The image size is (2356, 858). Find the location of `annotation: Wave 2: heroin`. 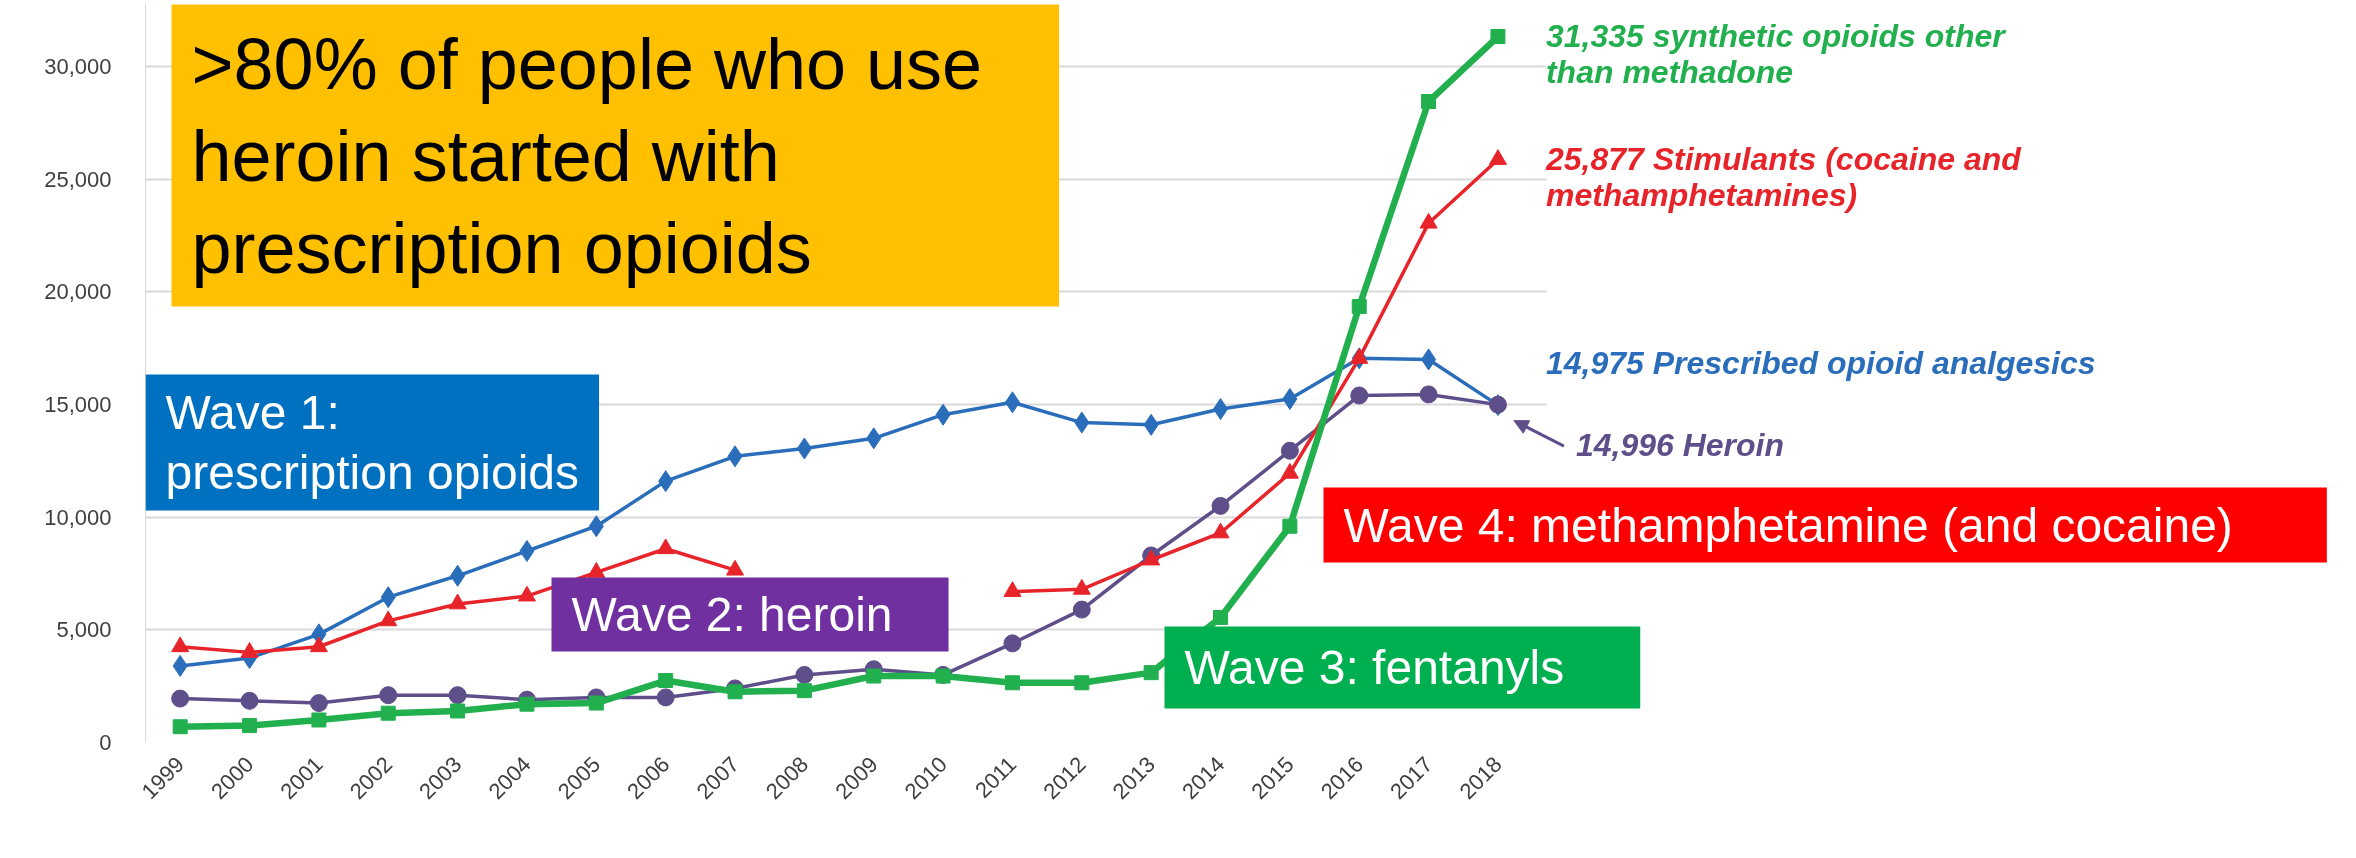

annotation: Wave 2: heroin is located at coordinates (732, 614).